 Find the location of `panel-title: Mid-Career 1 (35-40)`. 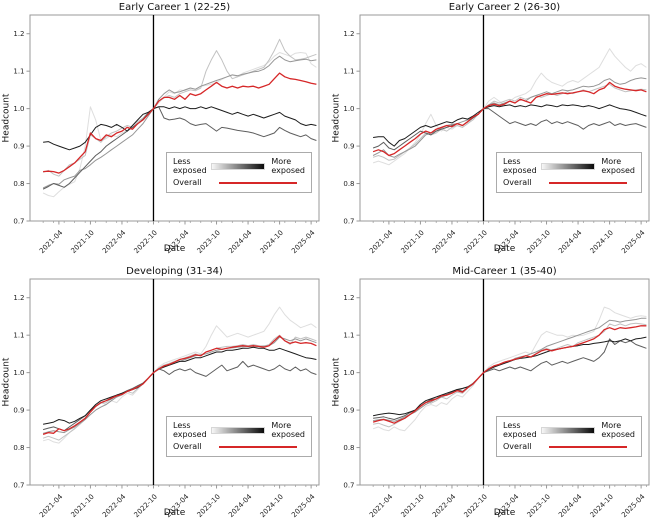

panel-title: Mid-Career 1 (35-40) is located at coordinates (504, 271).